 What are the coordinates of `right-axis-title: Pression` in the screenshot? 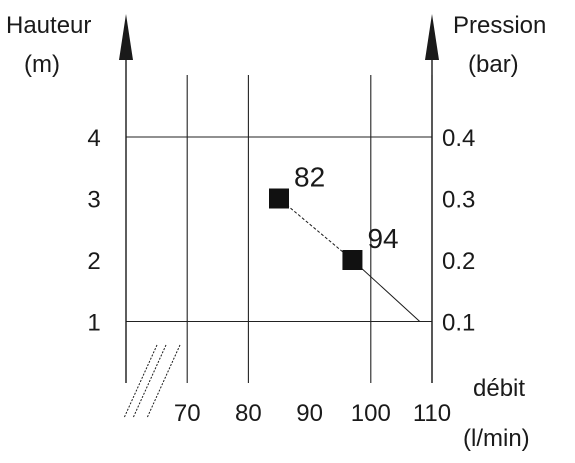 It's located at (499, 25).